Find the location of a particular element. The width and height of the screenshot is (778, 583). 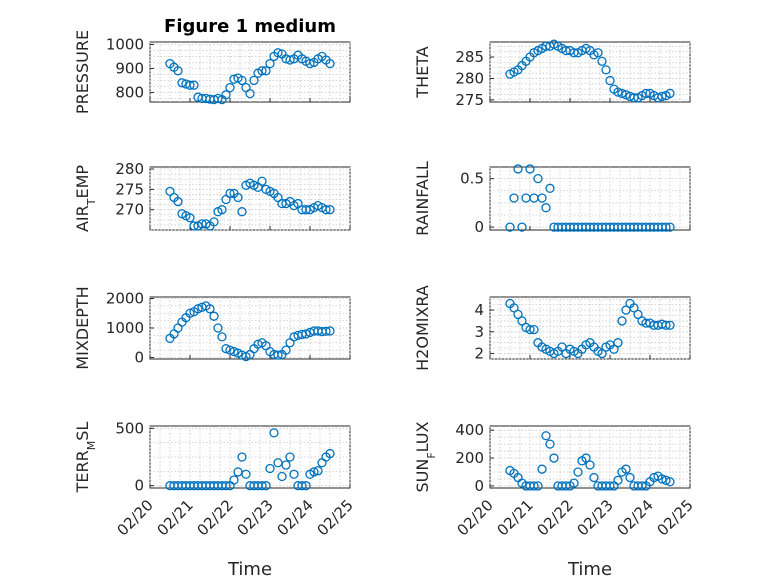

y-tick-label: 500 is located at coordinates (129, 428).